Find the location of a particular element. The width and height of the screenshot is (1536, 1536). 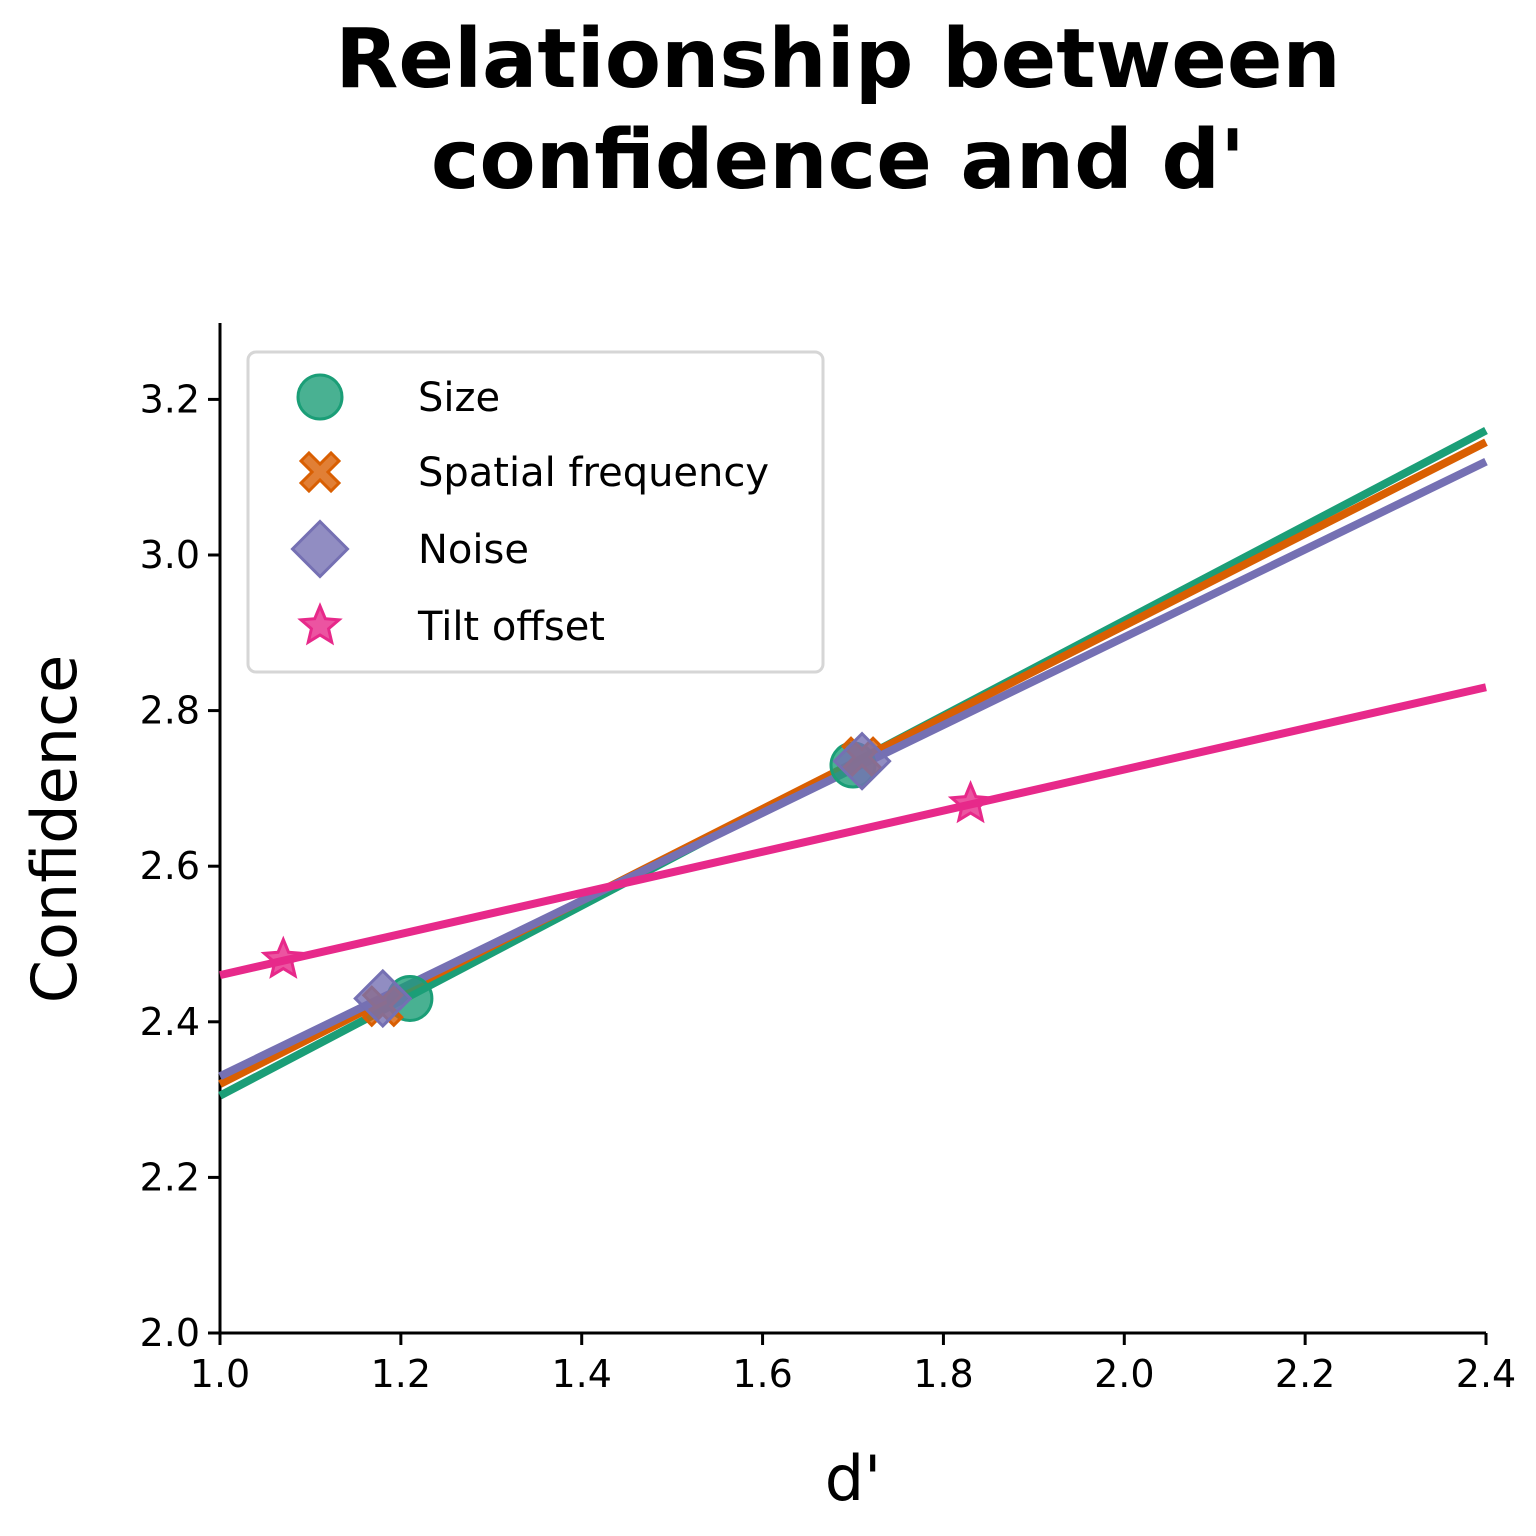

legend-marker-size-shape is located at coordinates (320, 397).